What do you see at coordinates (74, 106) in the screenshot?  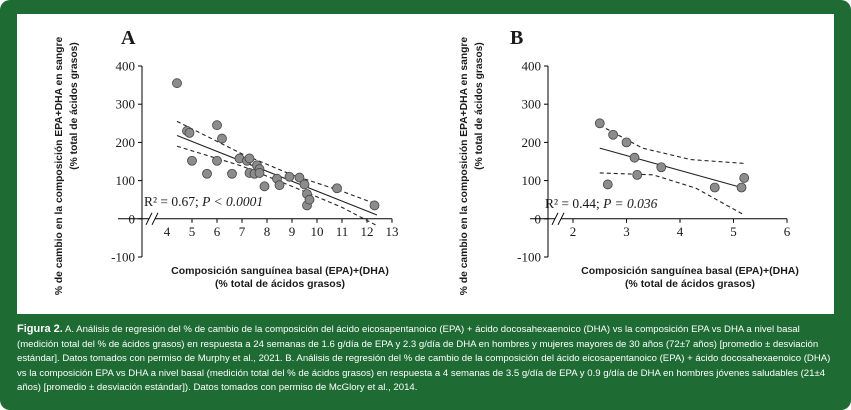 I see `chart-a-y-label-line2: (% total de ácidos grasos)` at bounding box center [74, 106].